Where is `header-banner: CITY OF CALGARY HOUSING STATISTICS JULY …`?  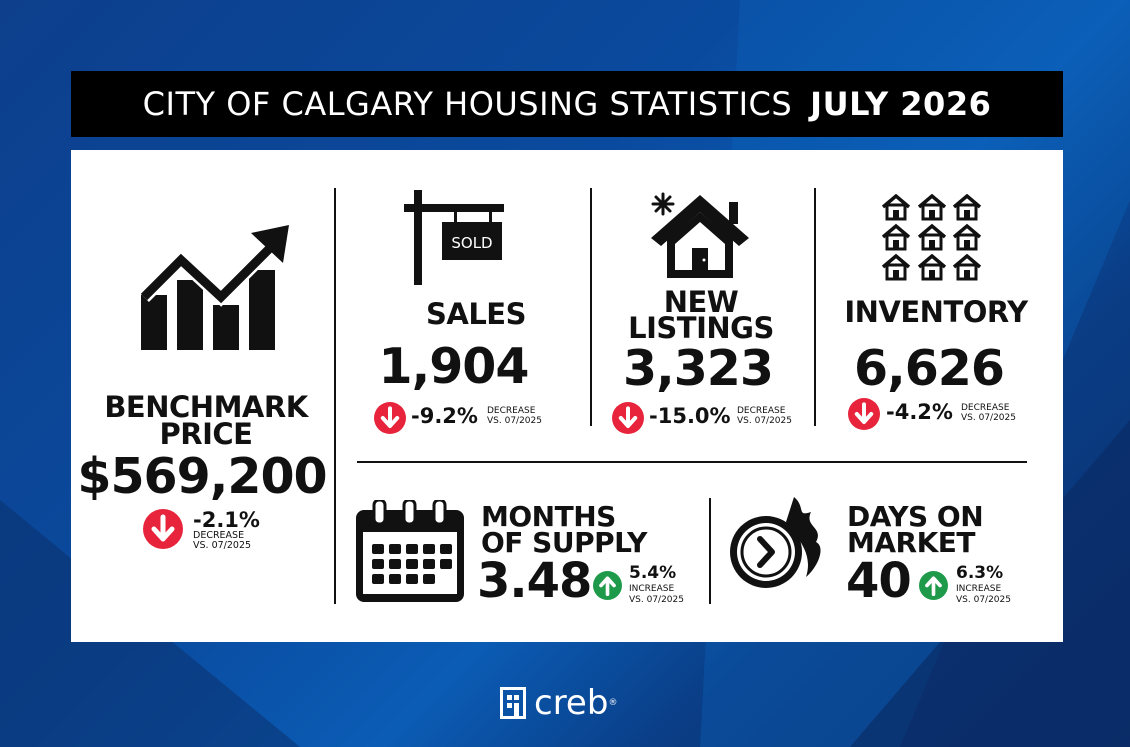 header-banner: CITY OF CALGARY HOUSING STATISTICS JULY … is located at coordinates (567, 104).